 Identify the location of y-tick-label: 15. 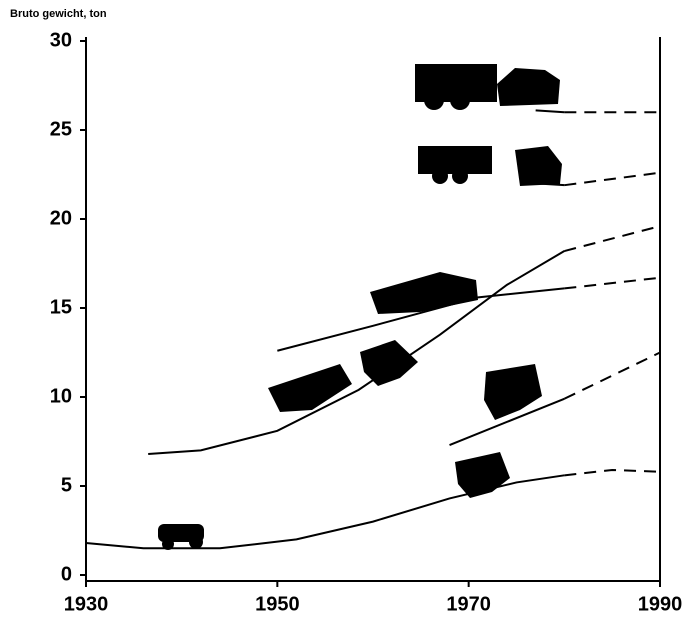
(61, 307).